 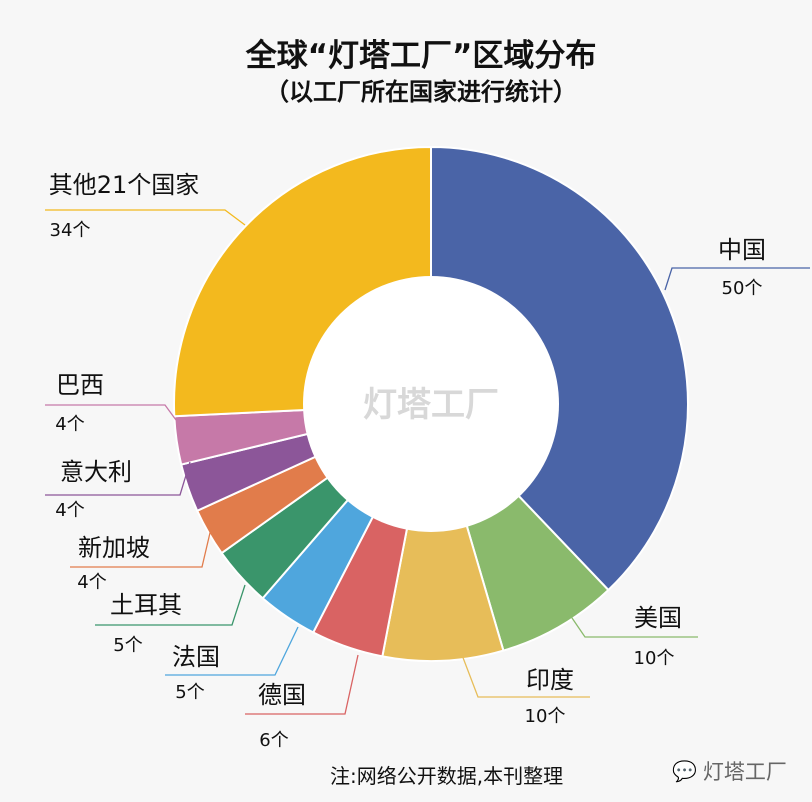 I want to click on donut-hole, so click(x=431, y=404).